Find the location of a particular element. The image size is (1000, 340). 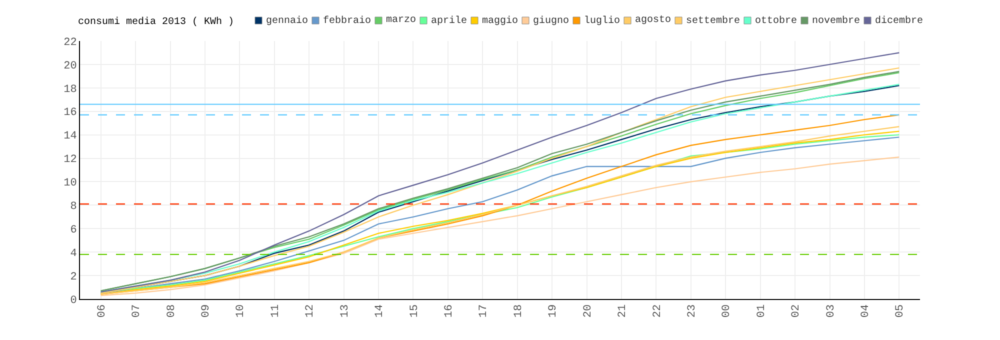

x-tick-label: 03 is located at coordinates (831, 311).